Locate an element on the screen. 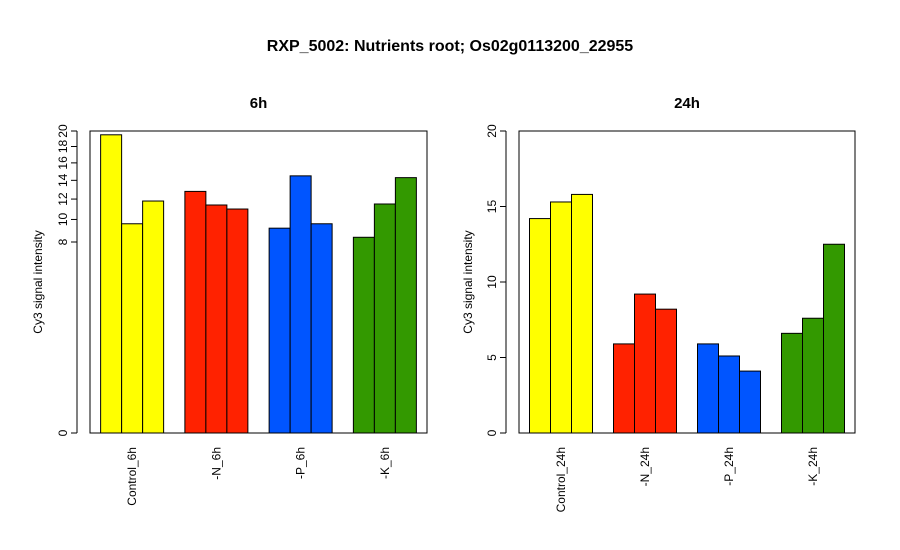 This screenshot has height=550, width=900. x-tick-label: Control_24h is located at coordinates (561, 479).